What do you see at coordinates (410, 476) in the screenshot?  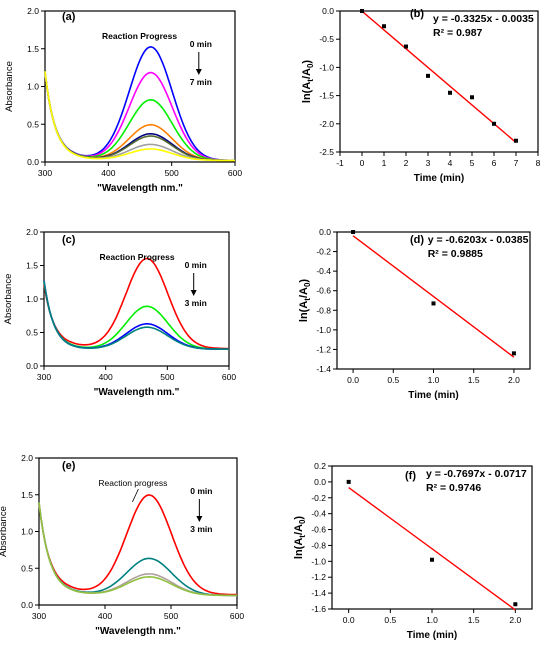 I see `panel-label: (f)` at bounding box center [410, 476].